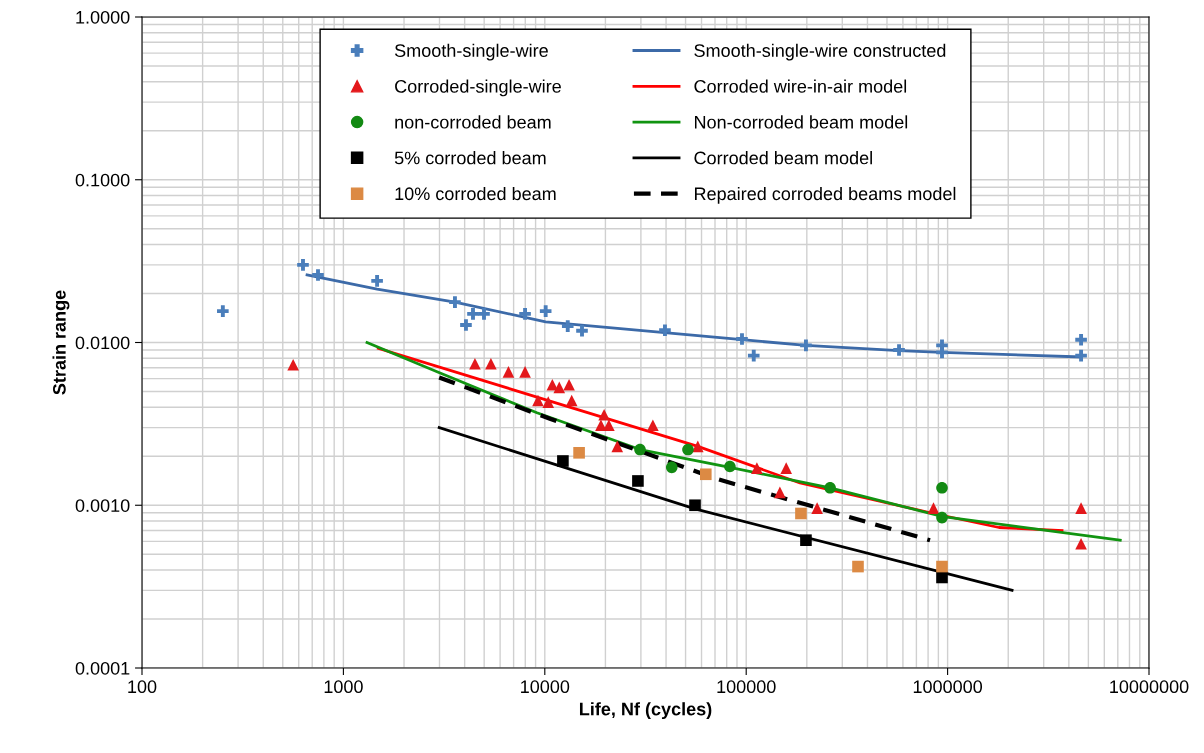 Image resolution: width=1204 pixels, height=753 pixels. Describe the element at coordinates (343, 687) in the screenshot. I see `x-tick-label: 1000` at that location.